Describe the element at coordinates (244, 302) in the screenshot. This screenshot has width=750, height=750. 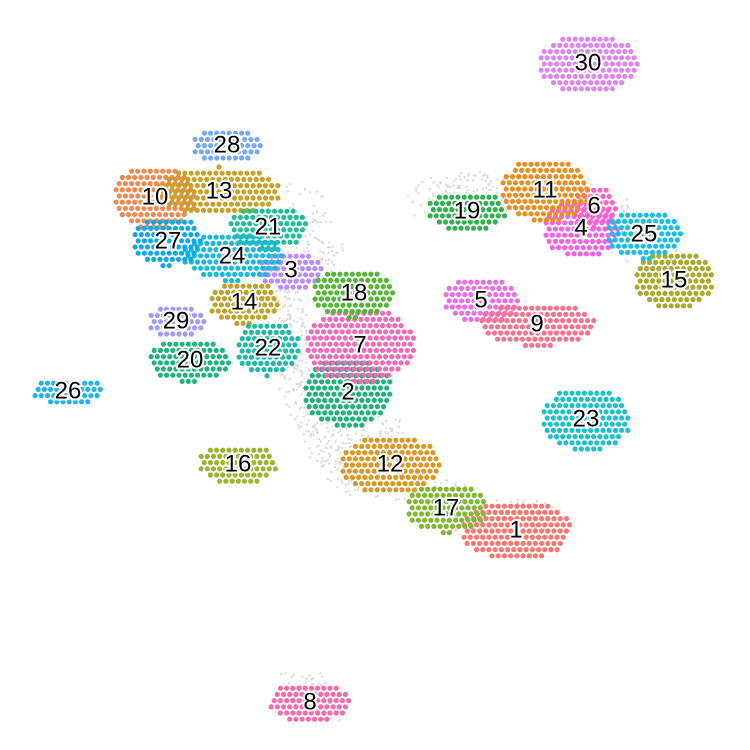
I see `cluster-label-14: 14` at that location.